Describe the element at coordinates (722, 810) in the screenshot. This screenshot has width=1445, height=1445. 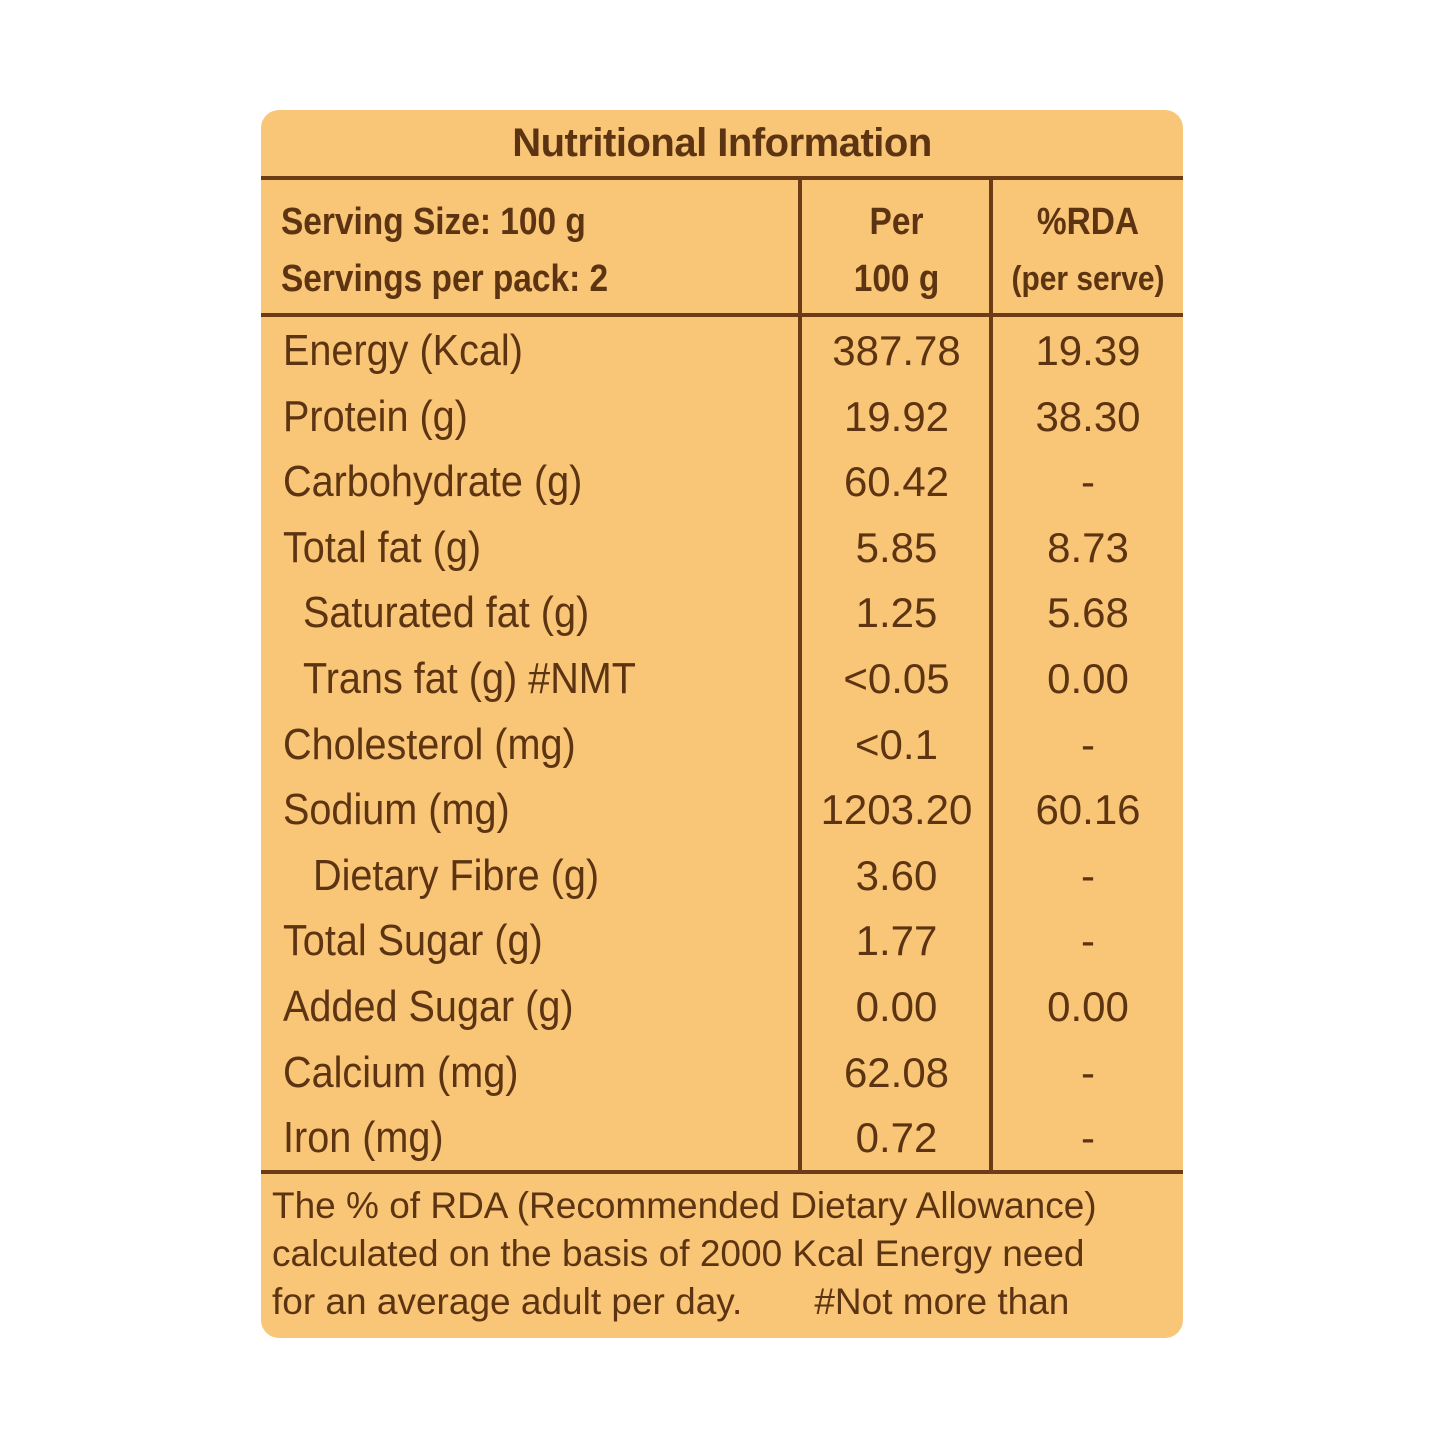
I see `nutrient-row: Sodium (mg) 1203.20 60.16` at that location.